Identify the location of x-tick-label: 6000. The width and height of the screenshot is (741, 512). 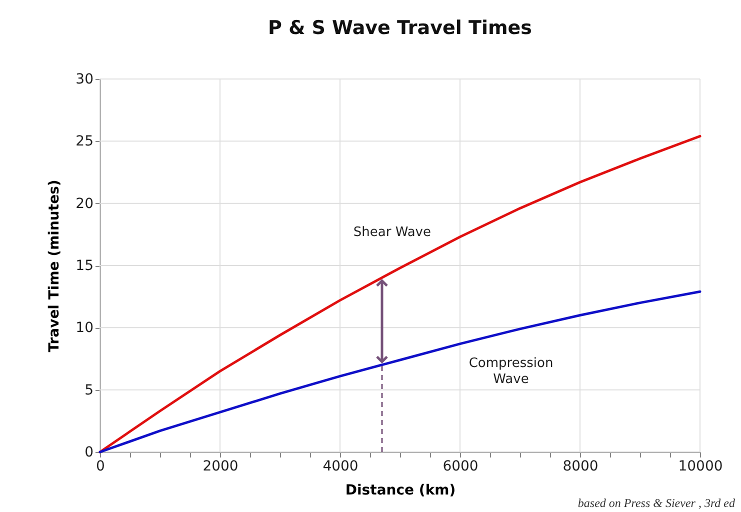
(460, 466).